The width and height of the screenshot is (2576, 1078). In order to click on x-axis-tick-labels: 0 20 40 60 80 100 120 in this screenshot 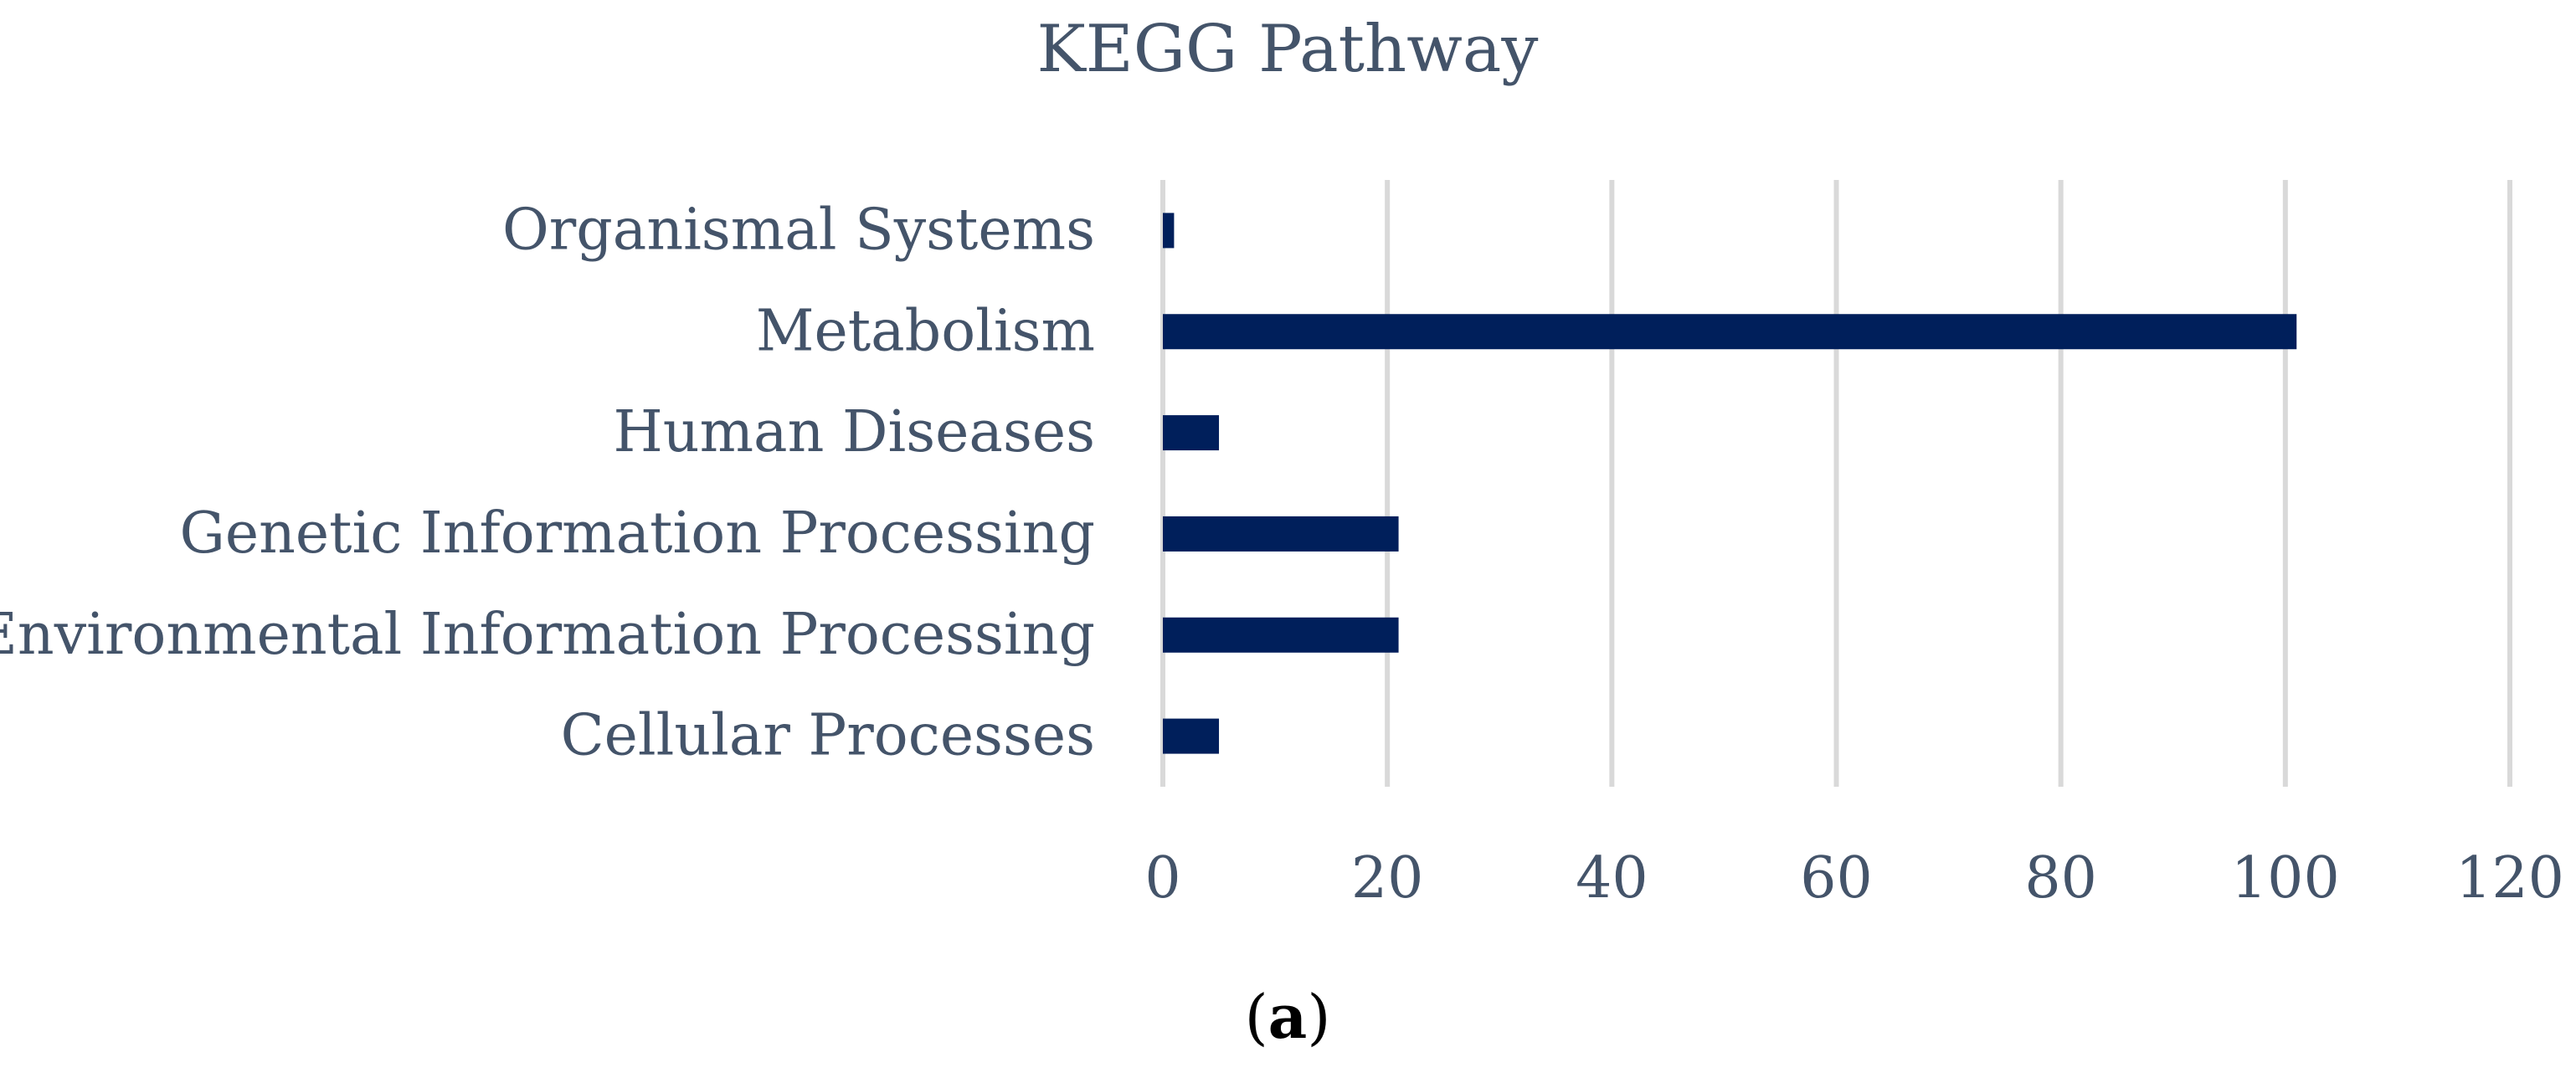, I will do `click(1854, 878)`.